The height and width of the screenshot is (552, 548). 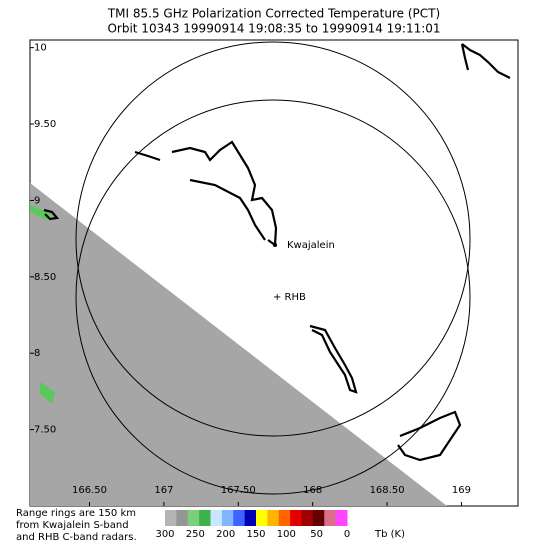 What do you see at coordinates (238, 490) in the screenshot?
I see `lon-tick-label: 167.50` at bounding box center [238, 490].